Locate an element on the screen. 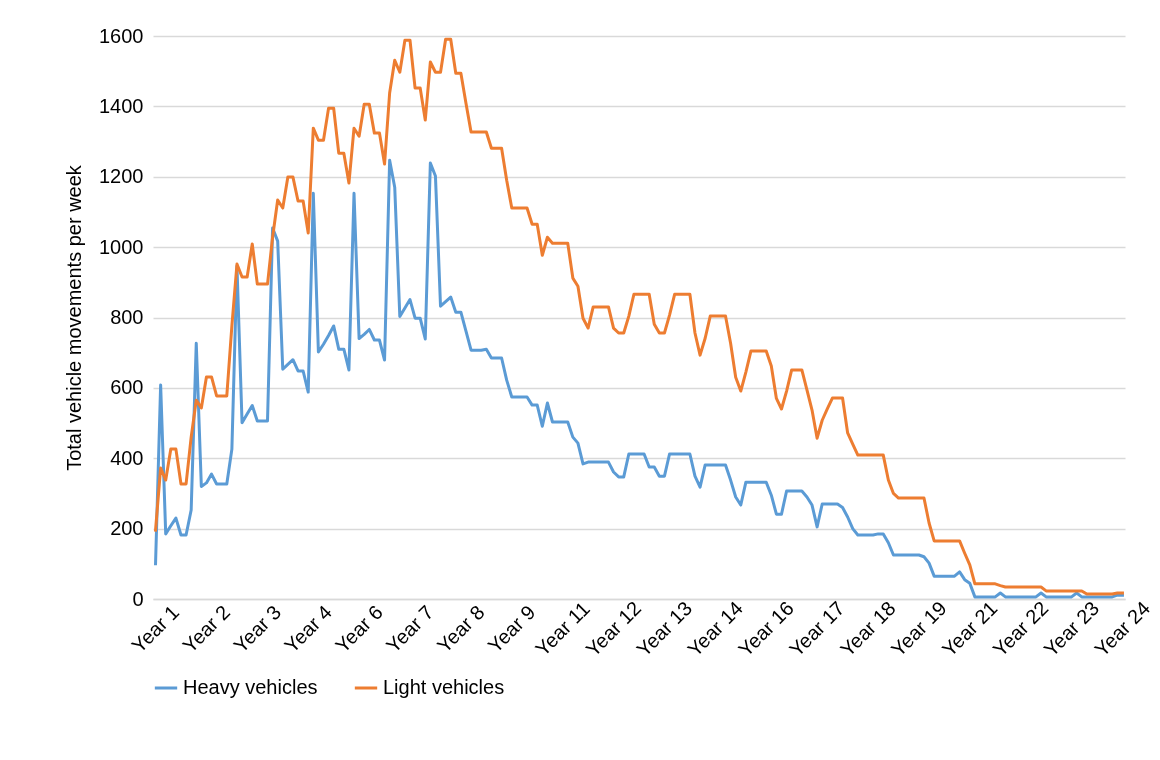 The image size is (1160, 760). y-tick-label: 0 is located at coordinates (138, 598).